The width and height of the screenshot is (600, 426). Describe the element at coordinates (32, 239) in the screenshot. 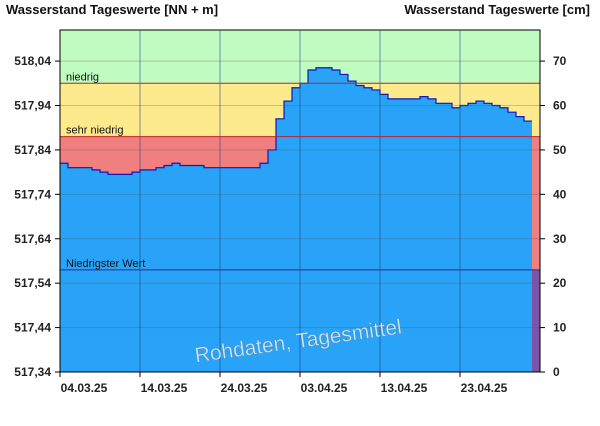

I see `left-tick-label: 517,64` at that location.